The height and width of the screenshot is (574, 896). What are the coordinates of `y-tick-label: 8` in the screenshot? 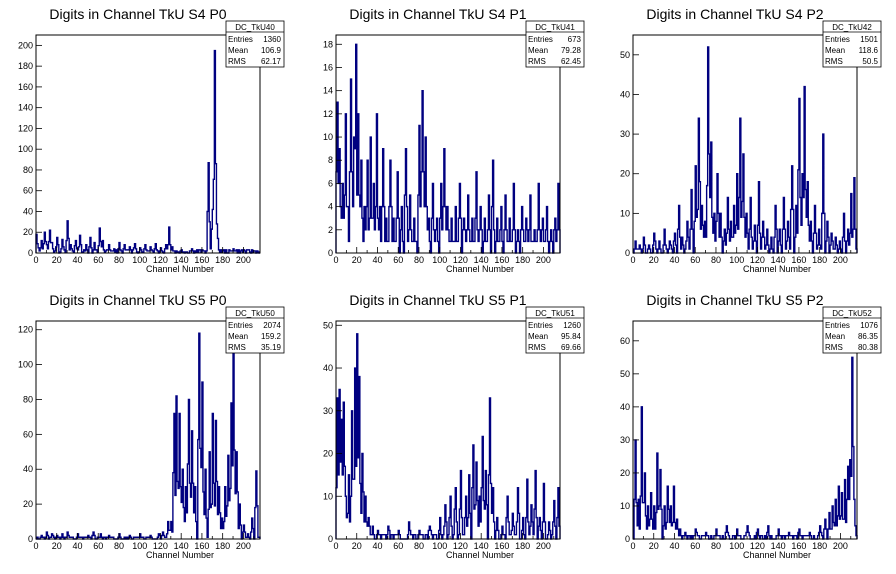 It's located at (330, 160).